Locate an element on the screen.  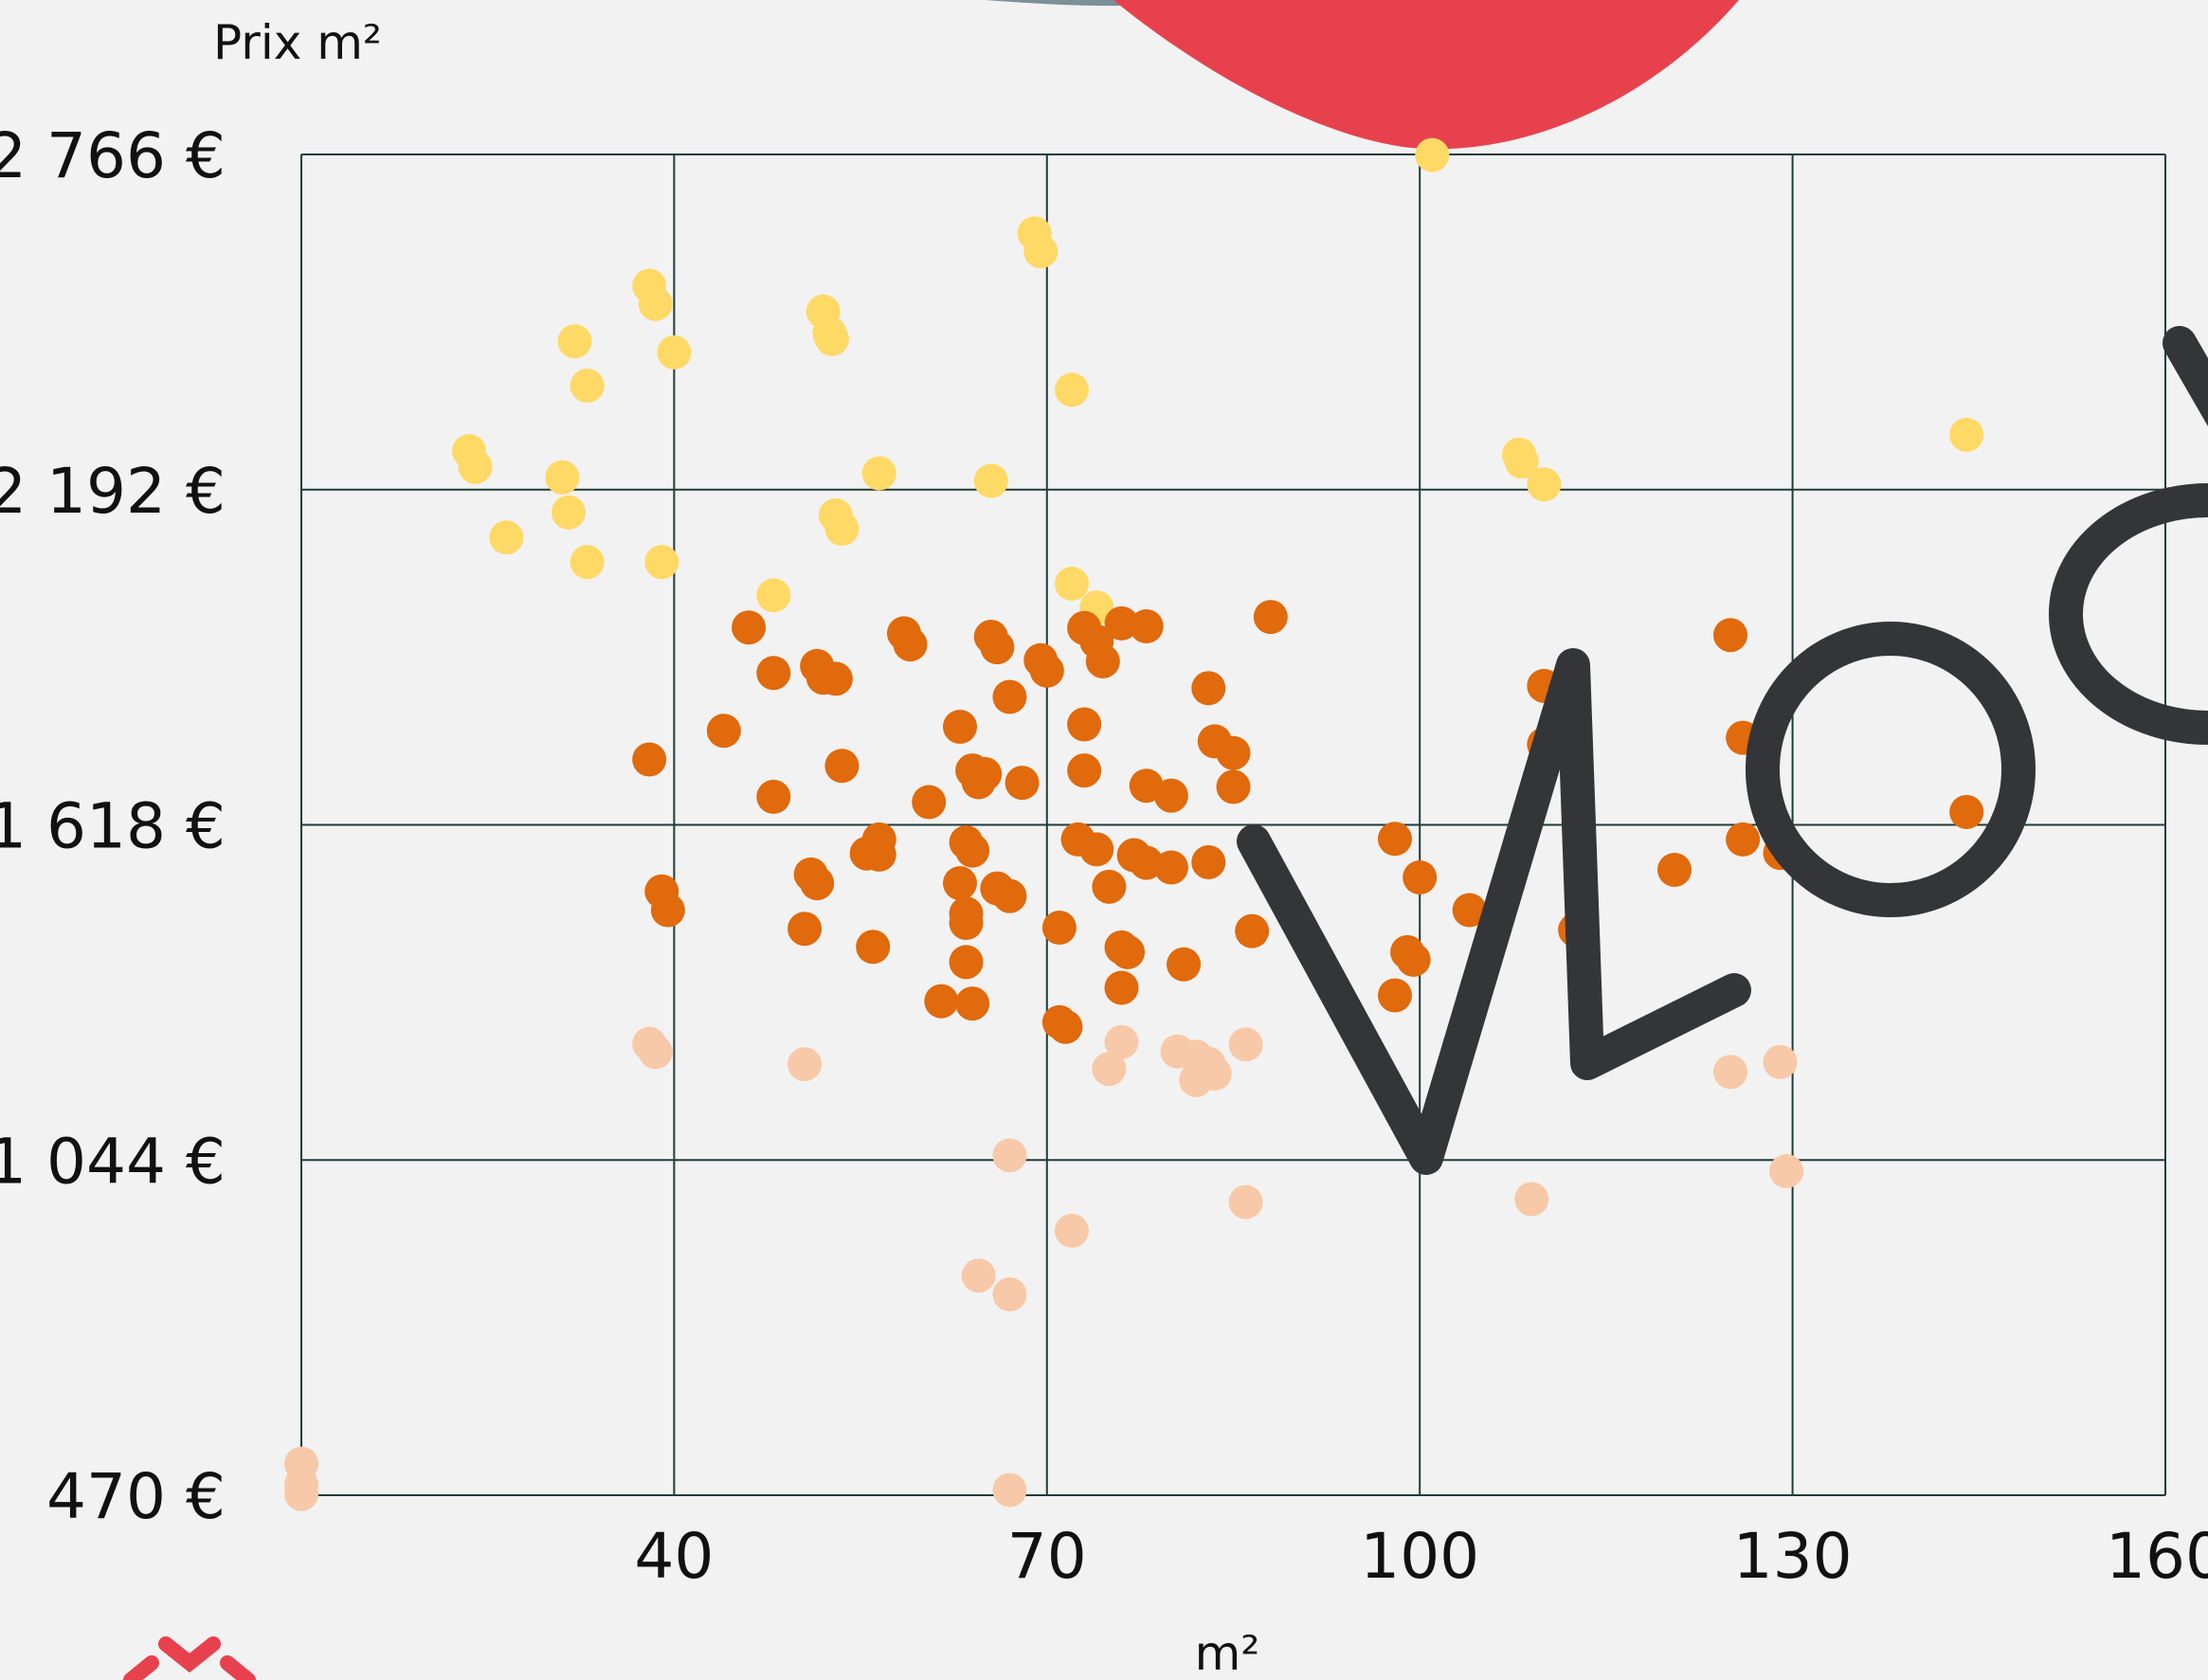
x-tick-label: 160 is located at coordinates (2157, 1556).